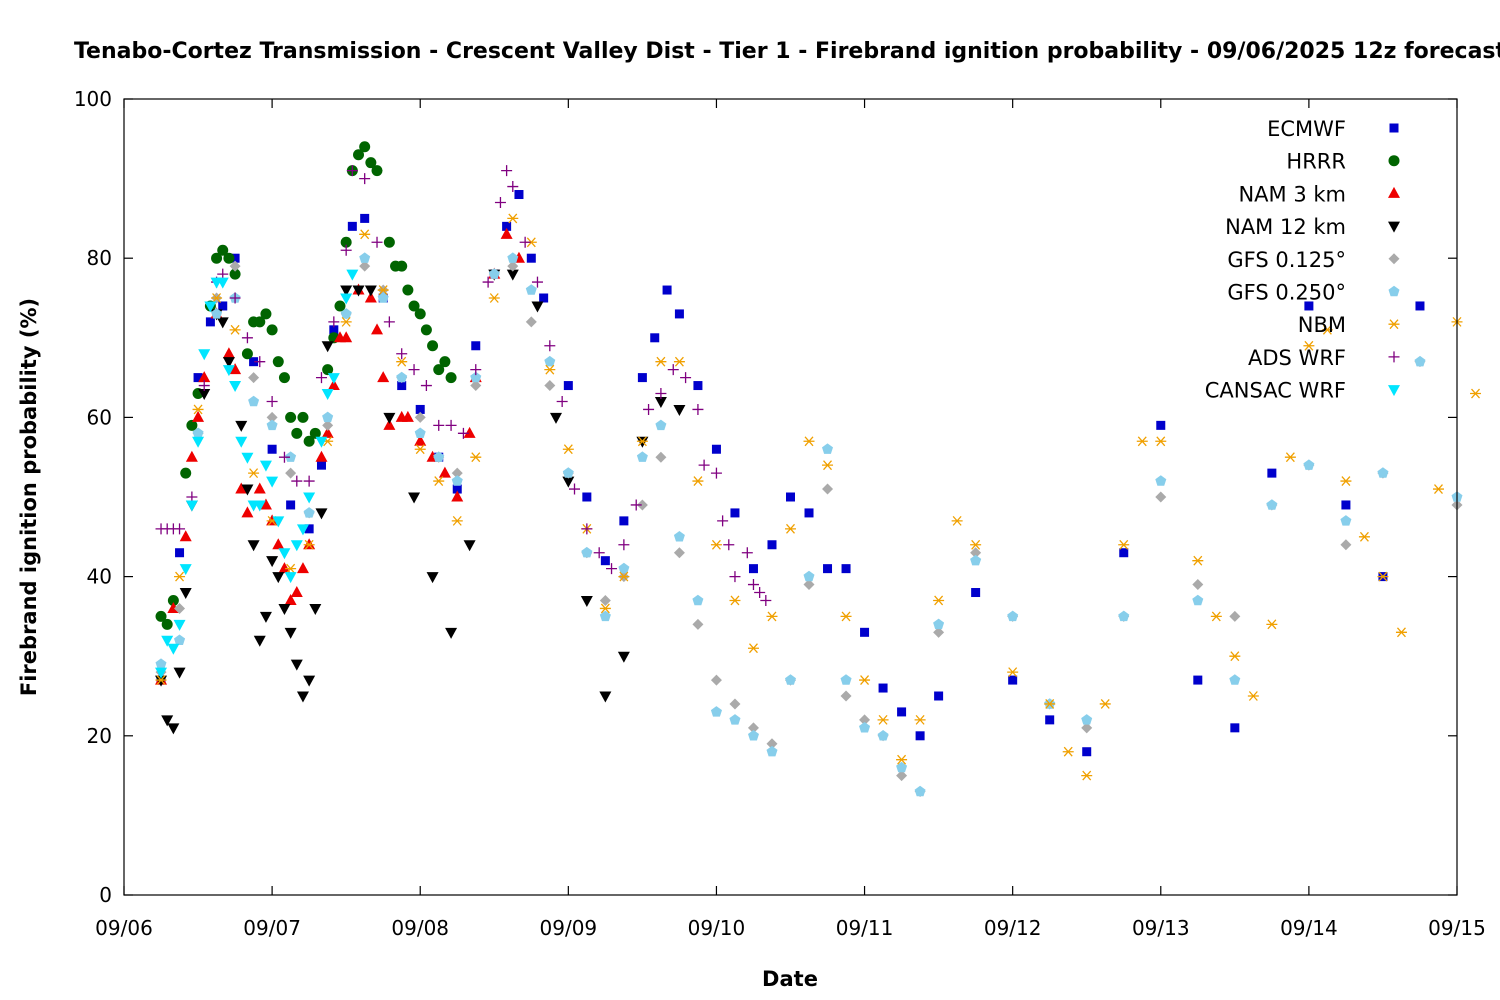 This screenshot has height=1000, width=1500. What do you see at coordinates (420, 928) in the screenshot?
I see `x-tick-label: 09/08` at bounding box center [420, 928].